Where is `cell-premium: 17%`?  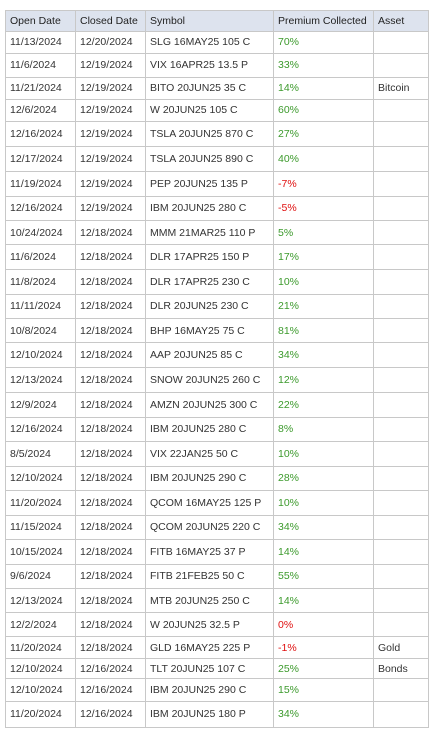 cell-premium: 17% is located at coordinates (323, 257).